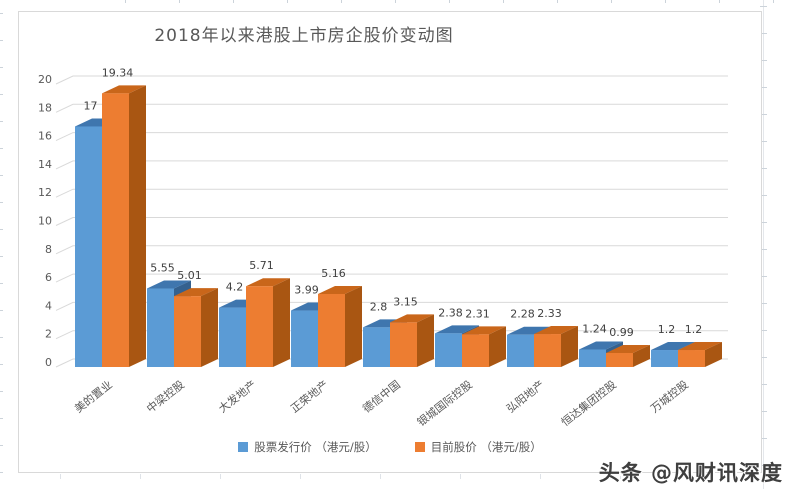  I want to click on data-label: 19.34, so click(118, 72).